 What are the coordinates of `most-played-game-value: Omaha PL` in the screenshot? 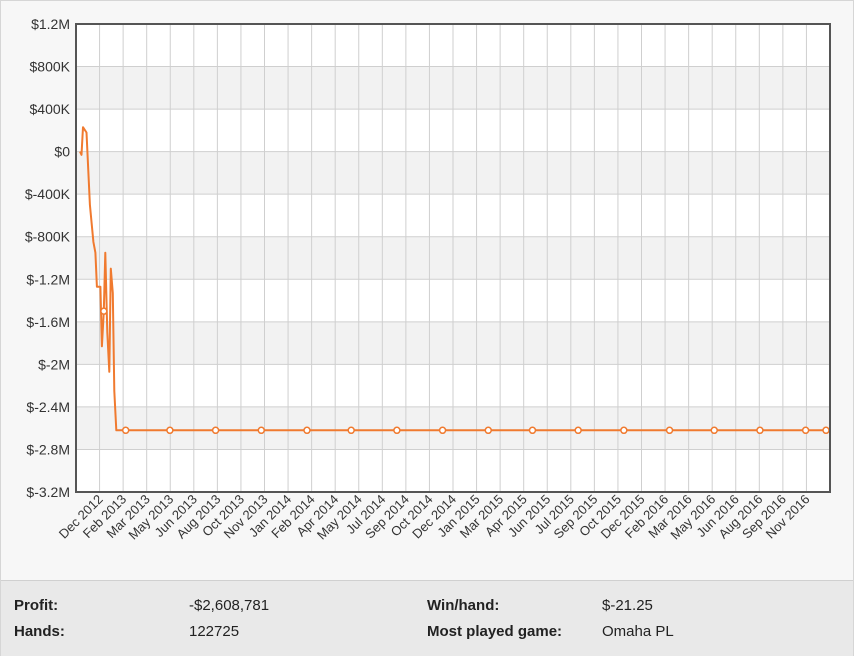 It's located at (638, 631).